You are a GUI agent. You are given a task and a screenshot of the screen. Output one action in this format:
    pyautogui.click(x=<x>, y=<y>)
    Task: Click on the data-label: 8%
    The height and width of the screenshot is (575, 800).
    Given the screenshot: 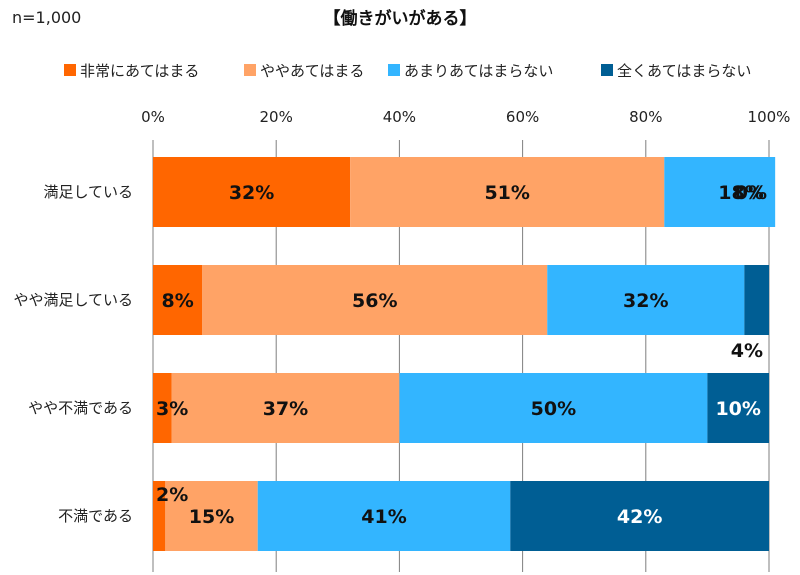 What is the action you would take?
    pyautogui.click(x=178, y=301)
    